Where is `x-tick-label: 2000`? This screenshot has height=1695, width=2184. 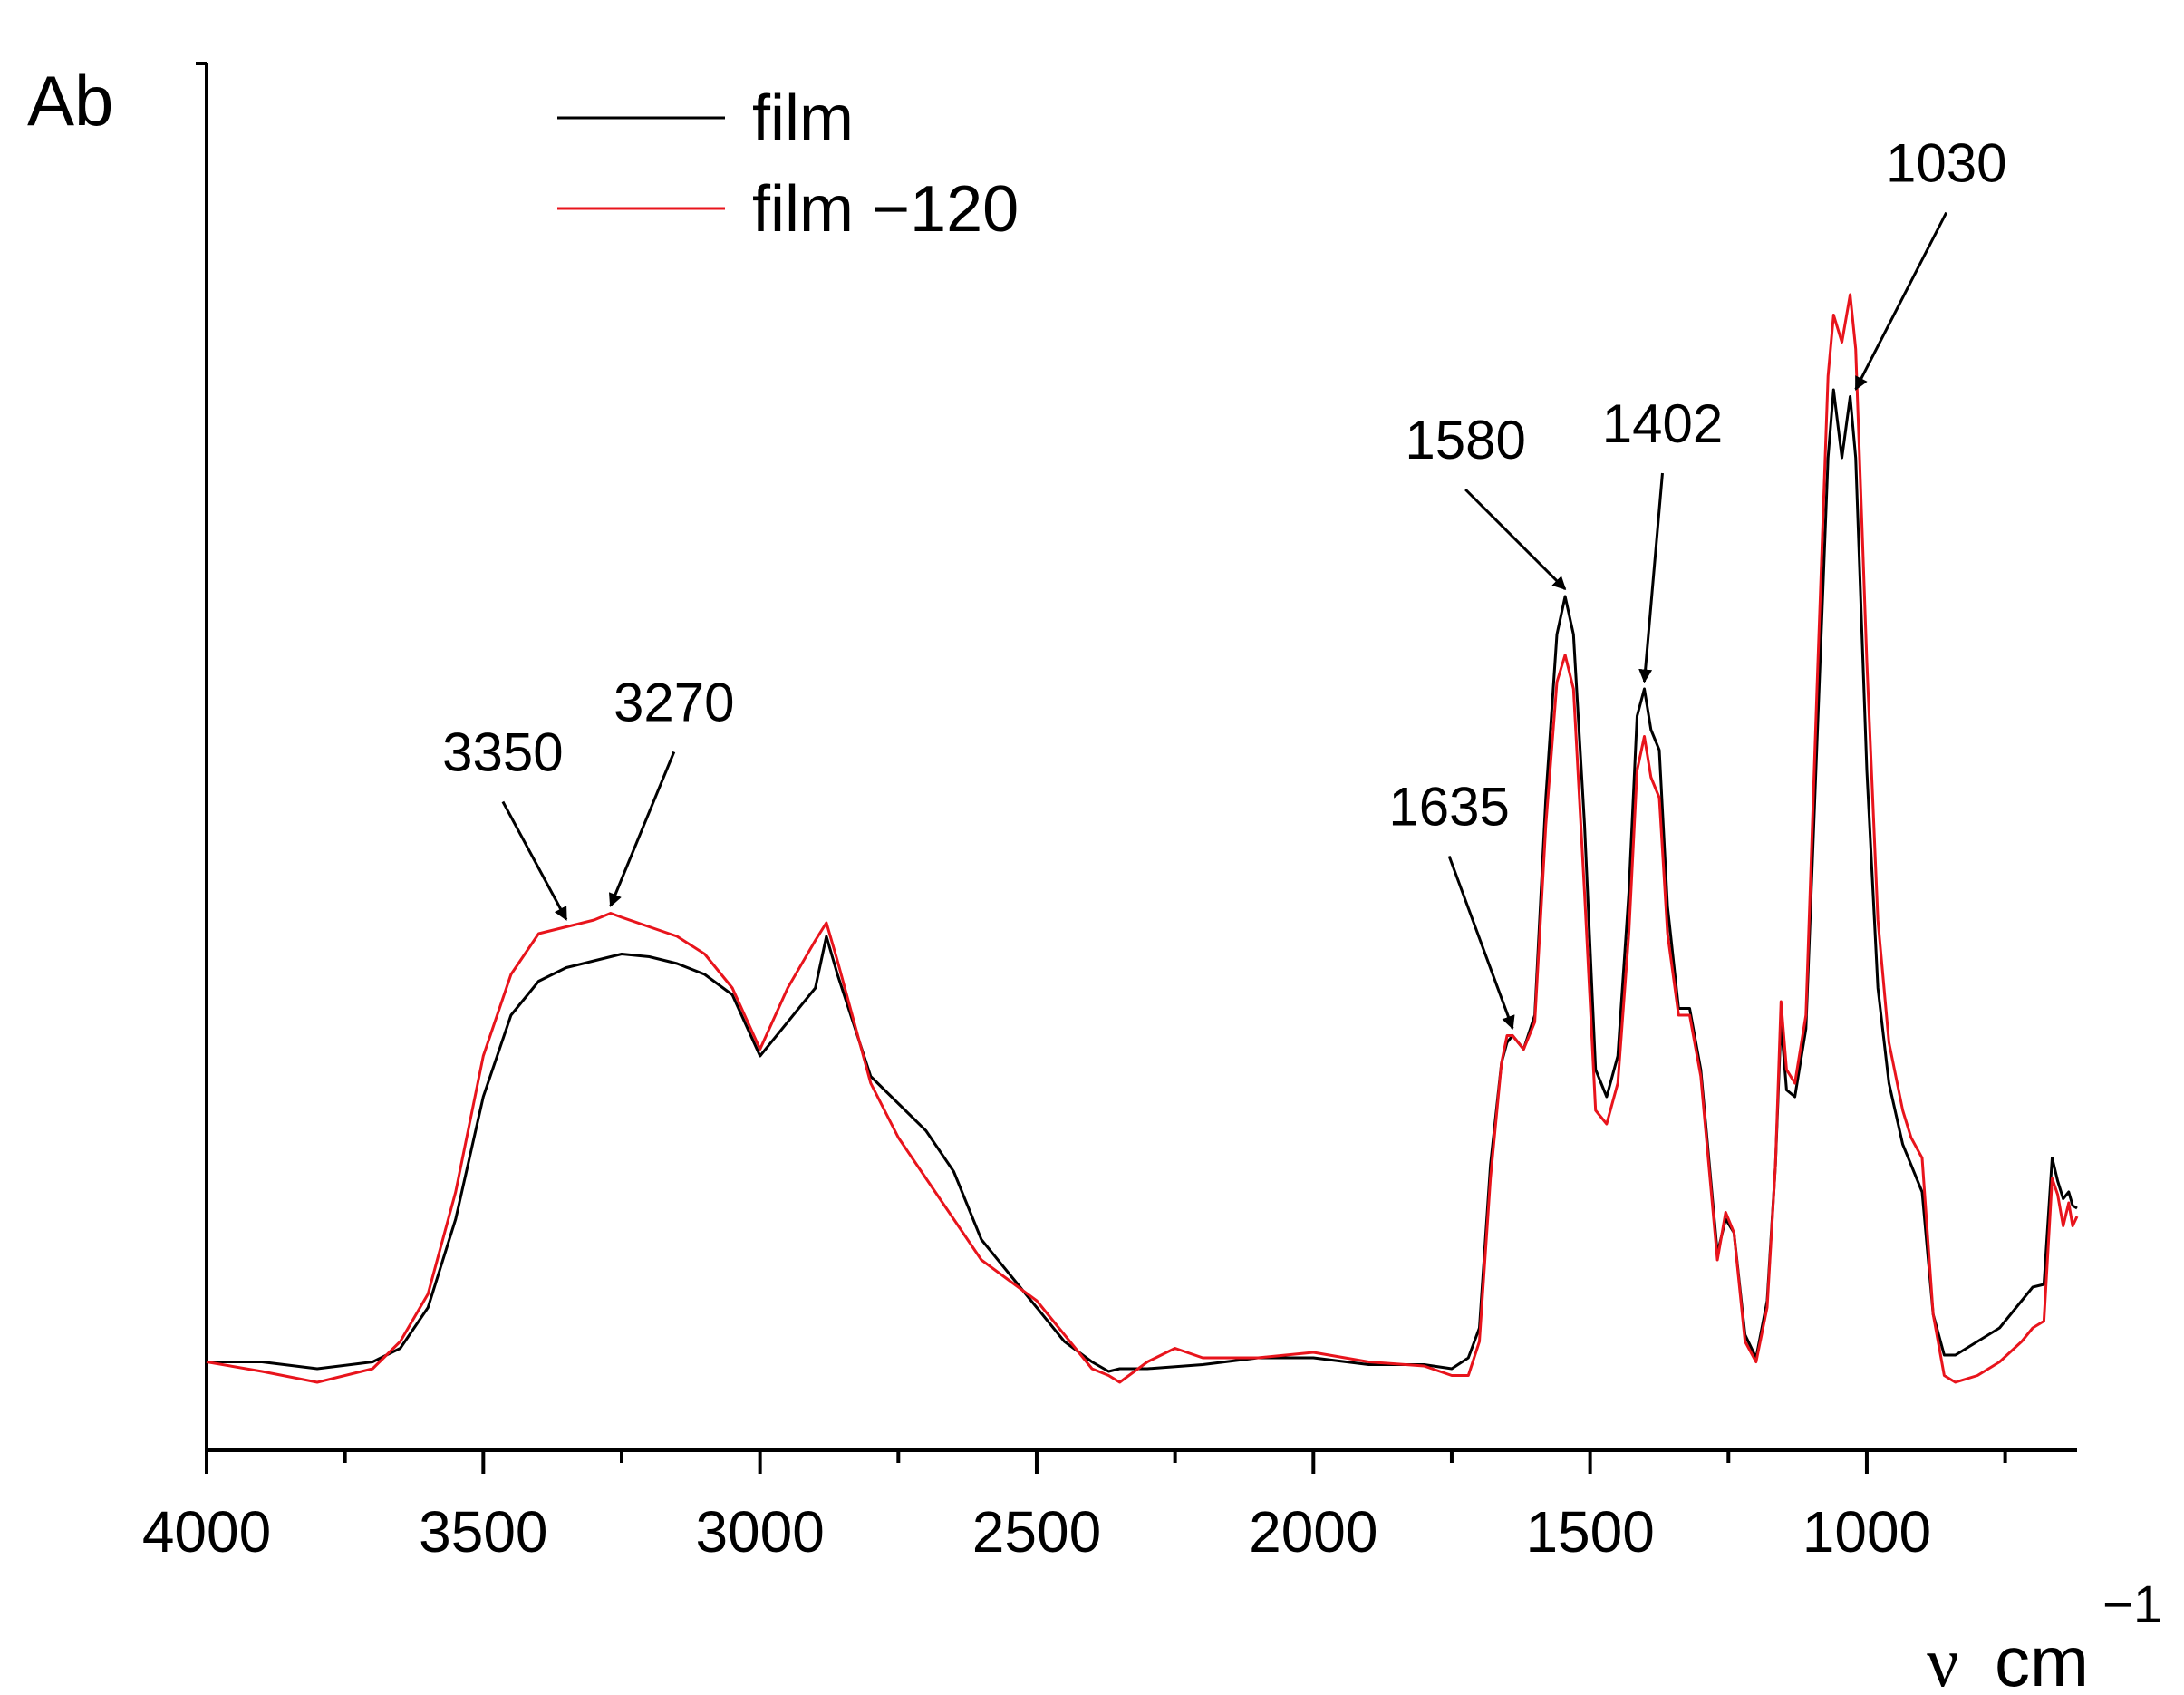 x-tick-label: 2000 is located at coordinates (1313, 1531).